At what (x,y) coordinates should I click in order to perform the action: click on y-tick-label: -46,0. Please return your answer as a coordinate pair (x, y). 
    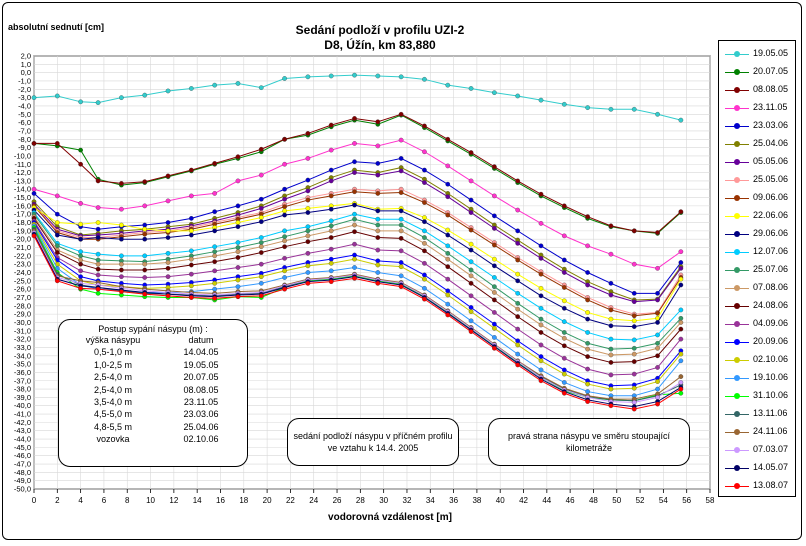
    Looking at the image, I should click on (22, 455).